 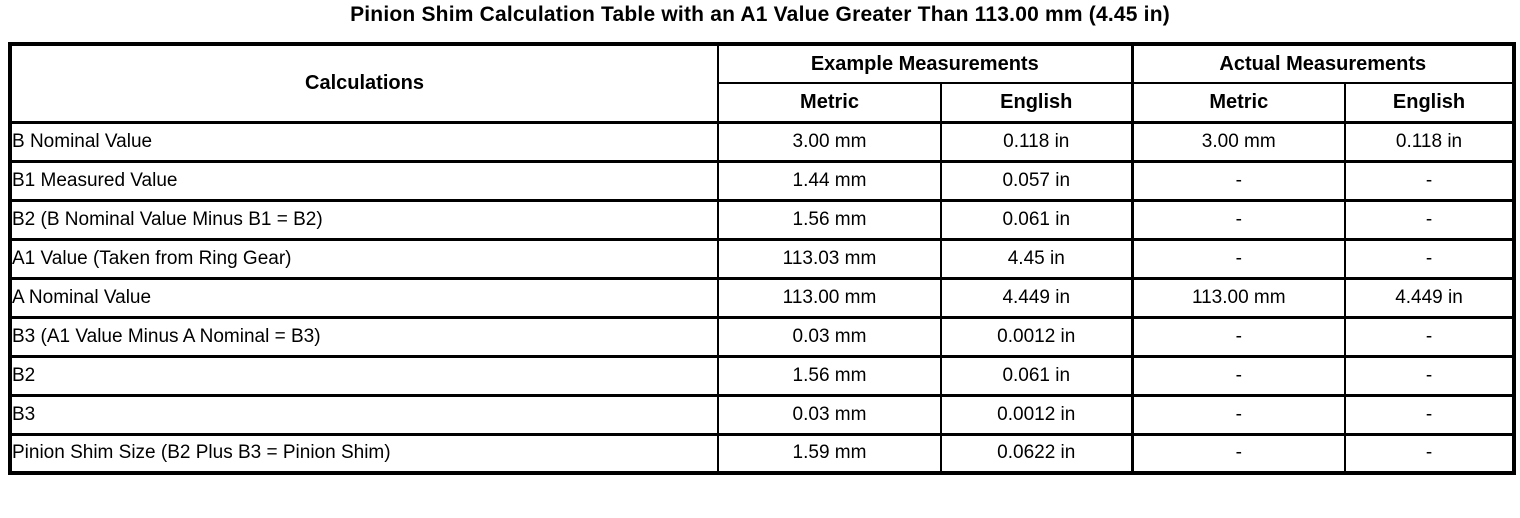 What do you see at coordinates (1036, 103) in the screenshot?
I see `column-header-example-english: English` at bounding box center [1036, 103].